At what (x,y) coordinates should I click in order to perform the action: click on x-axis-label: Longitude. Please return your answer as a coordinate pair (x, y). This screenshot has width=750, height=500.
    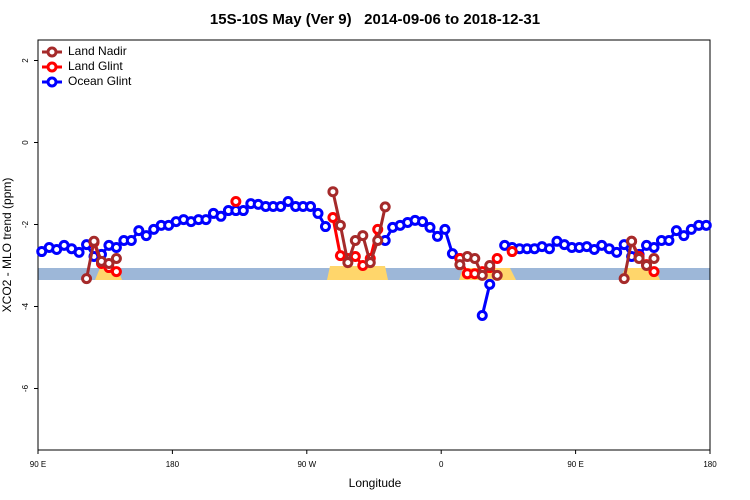
    Looking at the image, I should click on (375, 483).